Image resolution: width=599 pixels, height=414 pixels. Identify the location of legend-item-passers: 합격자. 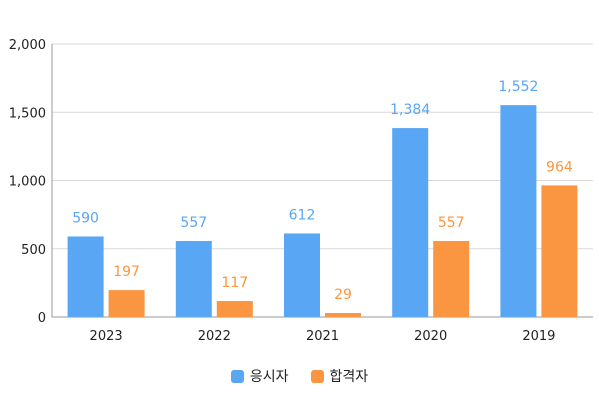
(339, 376).